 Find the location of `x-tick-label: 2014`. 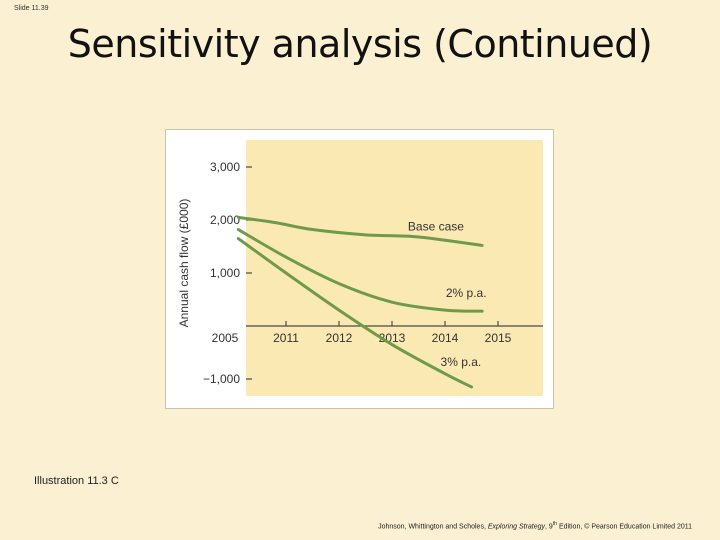

x-tick-label: 2014 is located at coordinates (445, 338).